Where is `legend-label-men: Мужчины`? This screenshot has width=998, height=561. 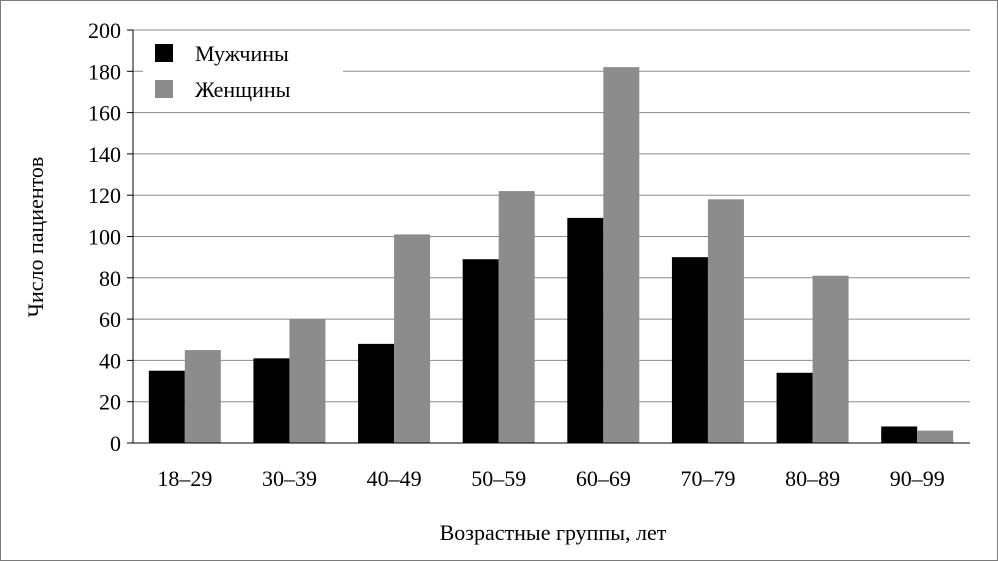 legend-label-men: Мужчины is located at coordinates (242, 53).